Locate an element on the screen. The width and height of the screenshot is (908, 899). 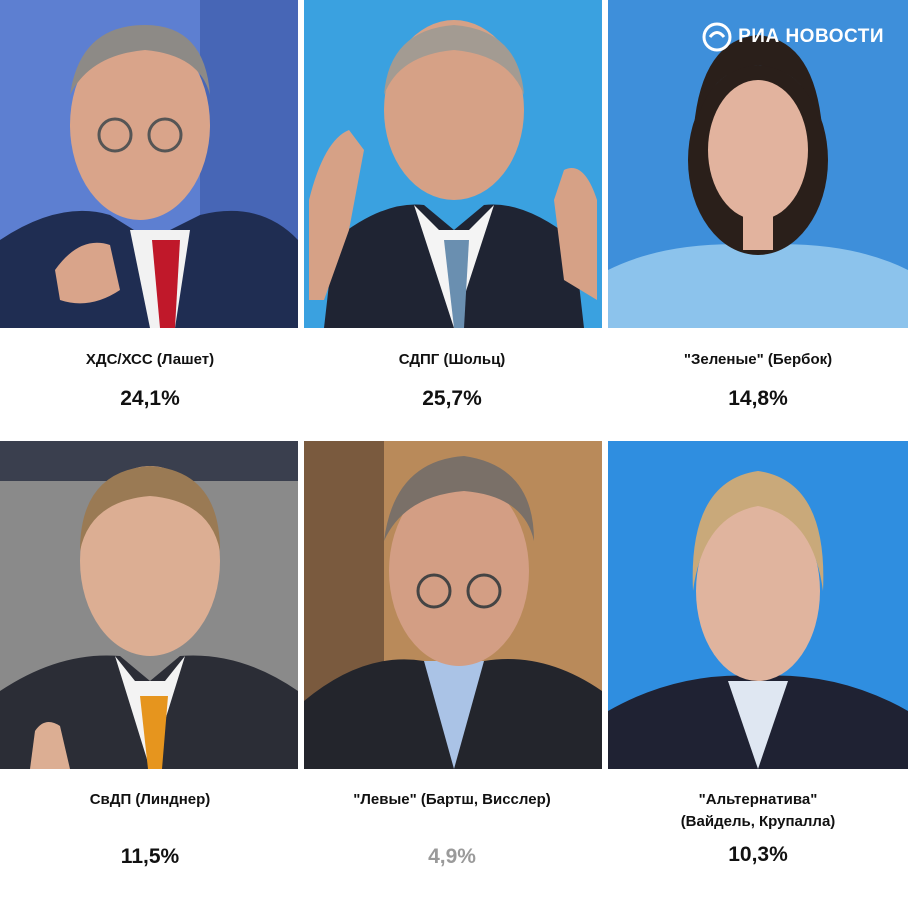
party-result-cdu: 24,1% is located at coordinates (150, 398).